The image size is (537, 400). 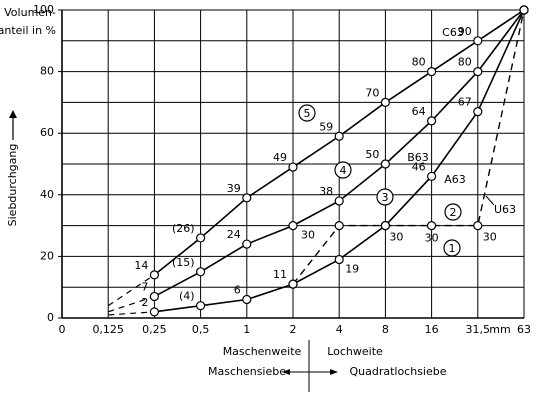 I want to click on x-tick-label: 0,125, so click(x=108, y=329).